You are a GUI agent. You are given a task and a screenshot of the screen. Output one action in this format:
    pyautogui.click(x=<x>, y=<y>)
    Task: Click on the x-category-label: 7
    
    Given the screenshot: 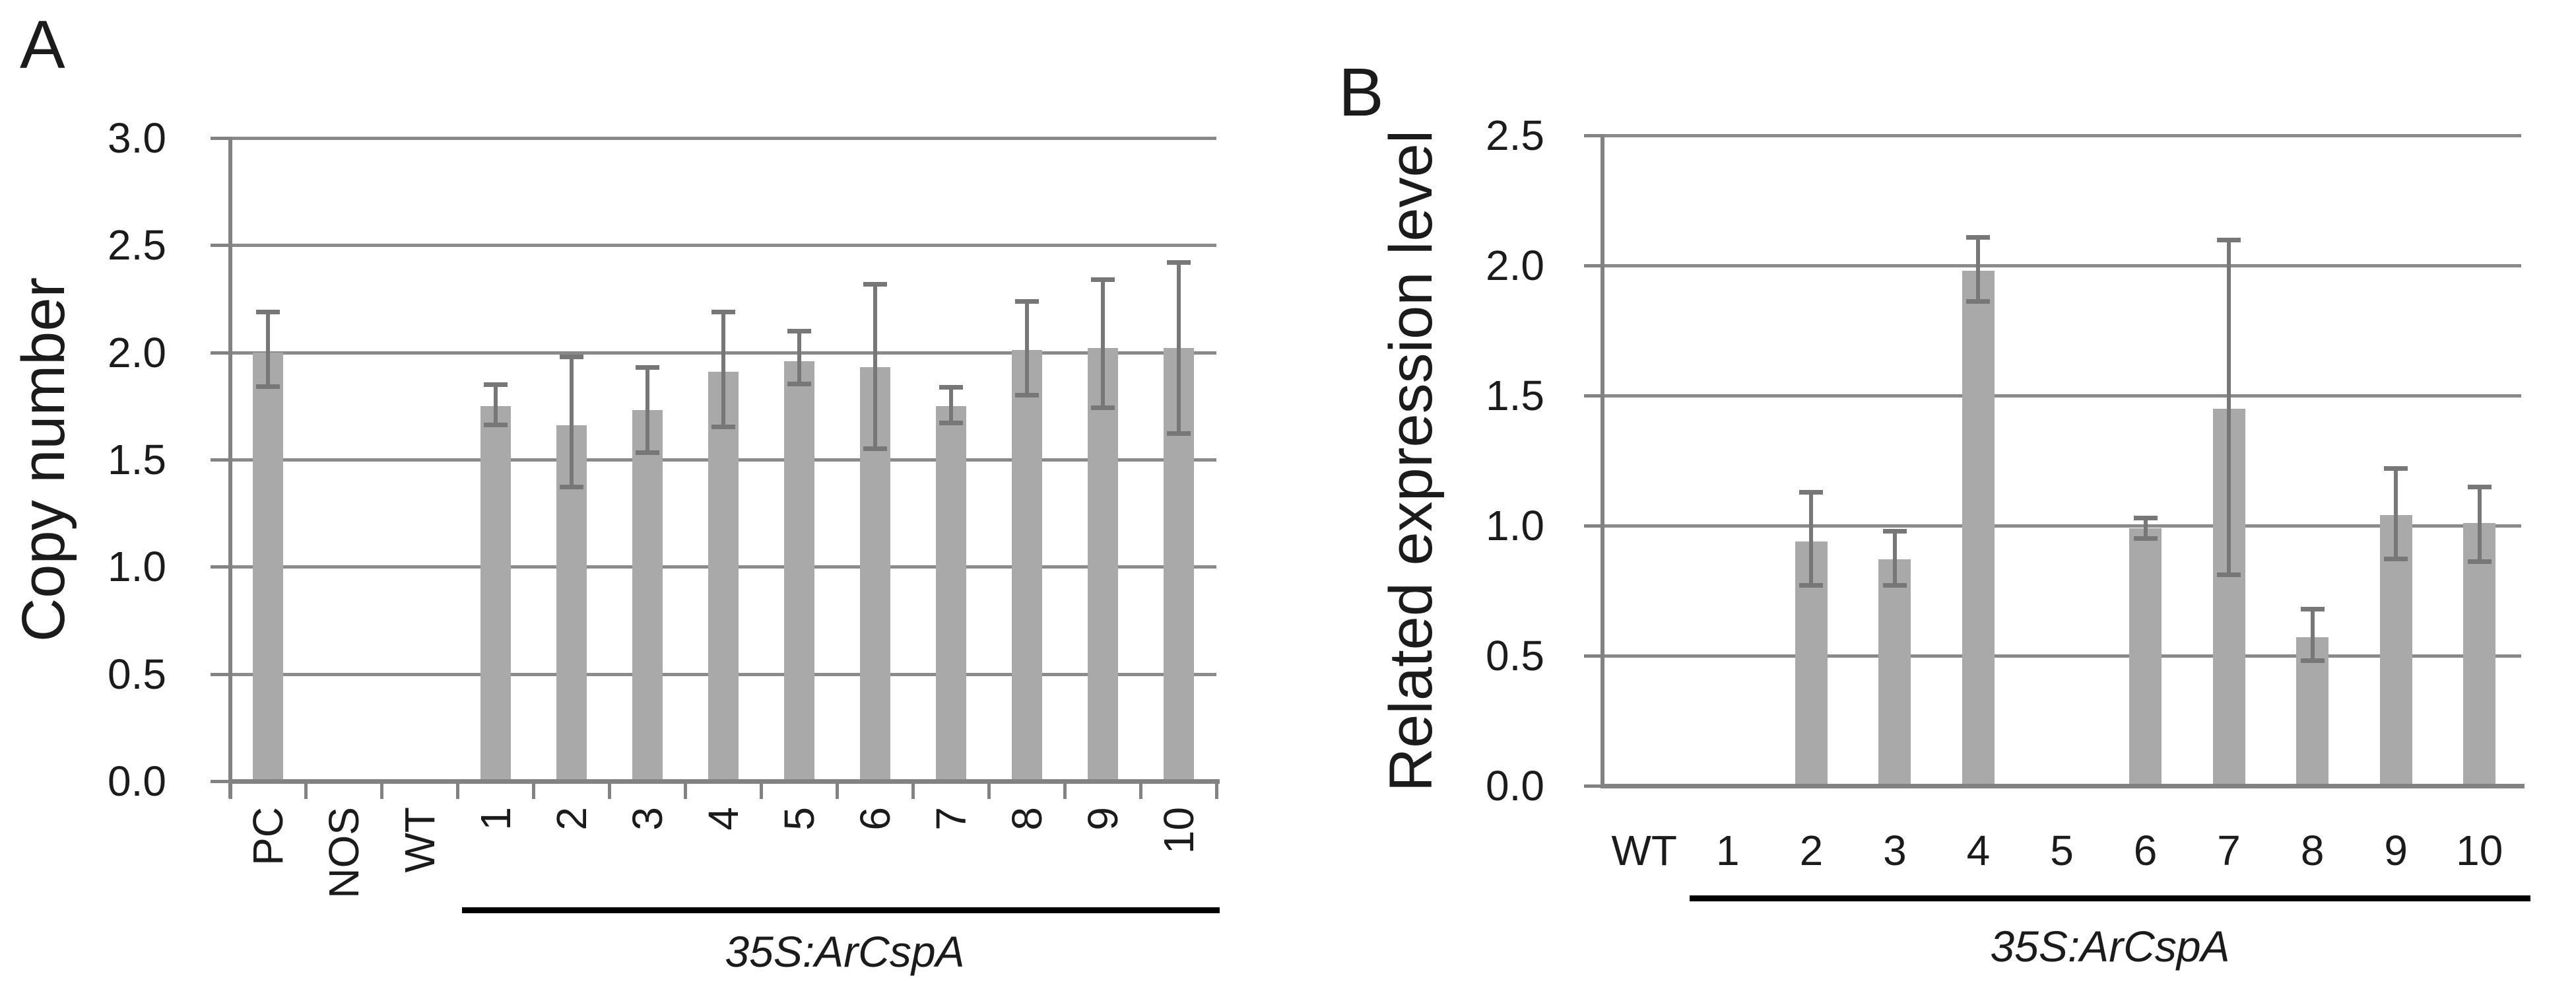 What is the action you would take?
    pyautogui.click(x=2229, y=850)
    